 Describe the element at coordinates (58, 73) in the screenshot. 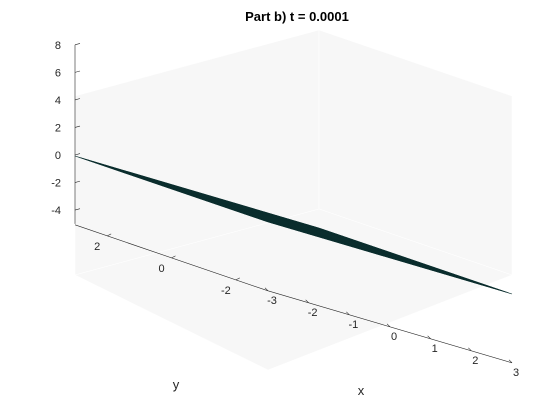

I see `z-tick-label: 6` at that location.